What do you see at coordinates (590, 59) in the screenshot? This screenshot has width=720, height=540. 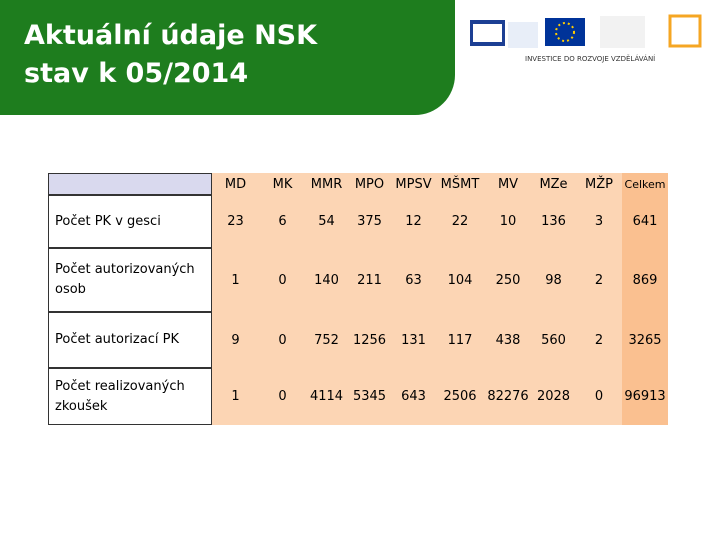 I see `logo-caption: INVESTICE DO ROZVOJE VZDĚLÁVÁNÍ` at bounding box center [590, 59].